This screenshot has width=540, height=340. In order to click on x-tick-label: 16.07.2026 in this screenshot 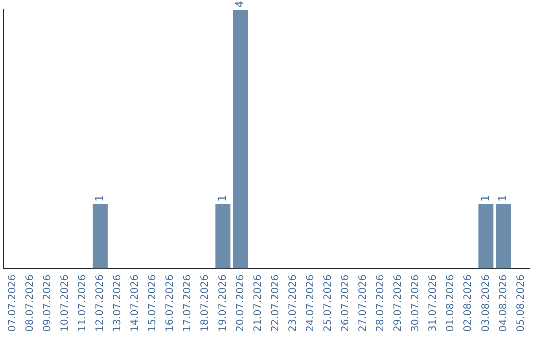, I will do `click(170, 303)`.